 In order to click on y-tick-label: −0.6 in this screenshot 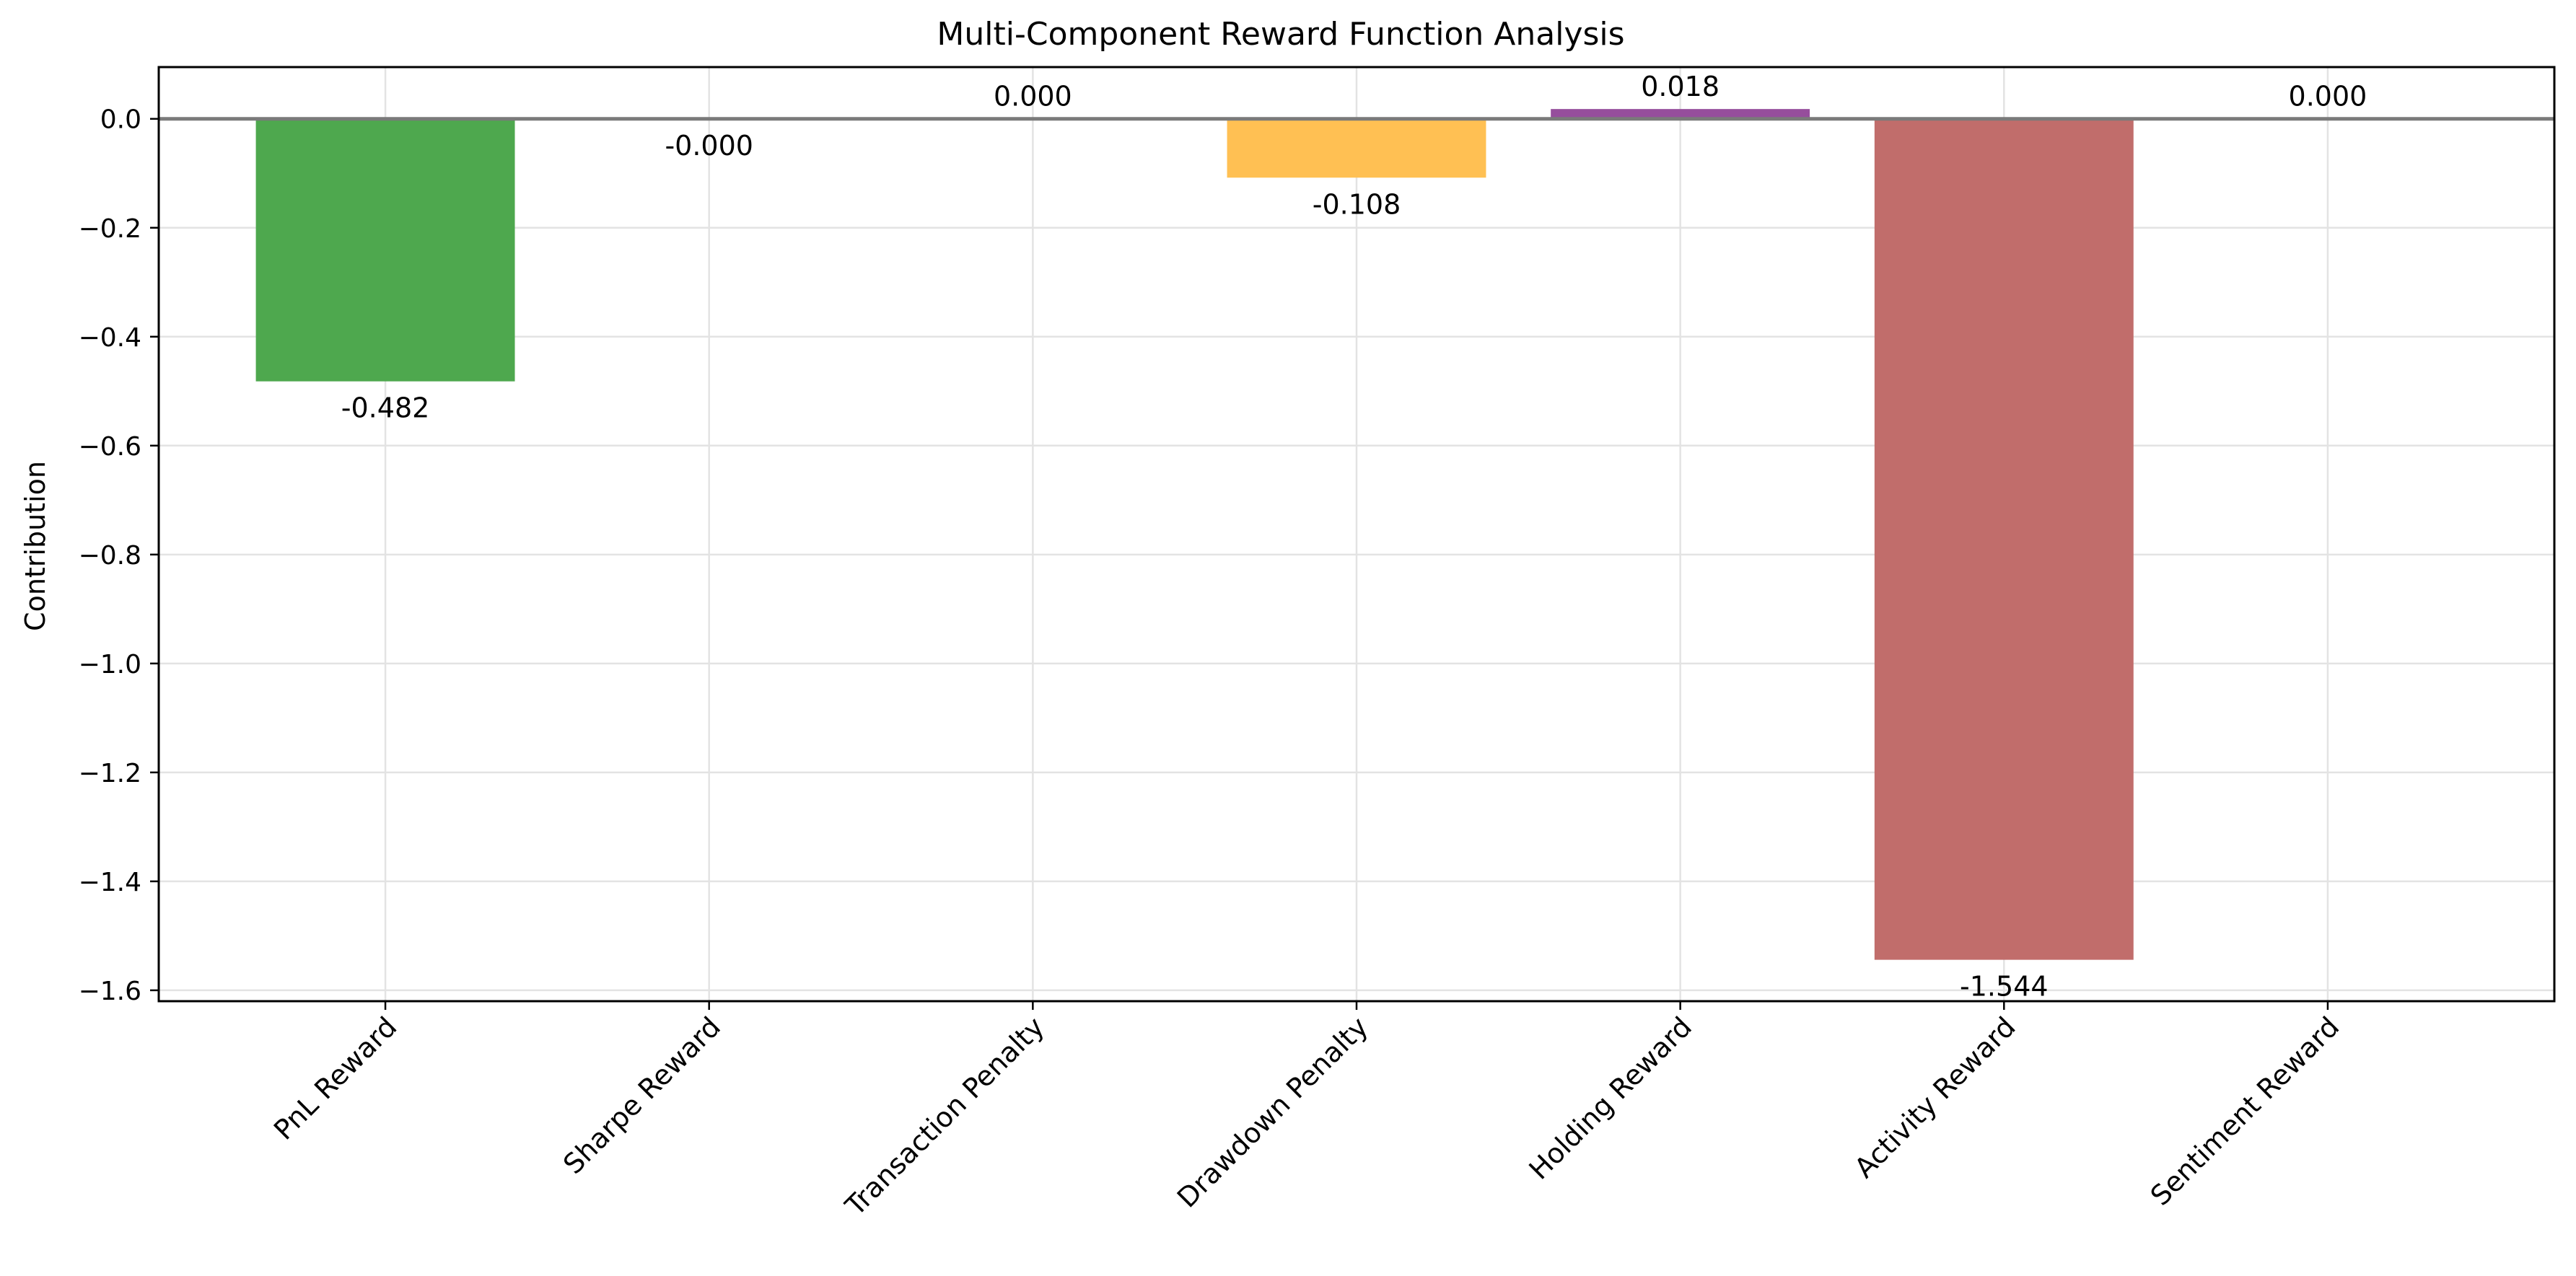, I will do `click(110, 447)`.